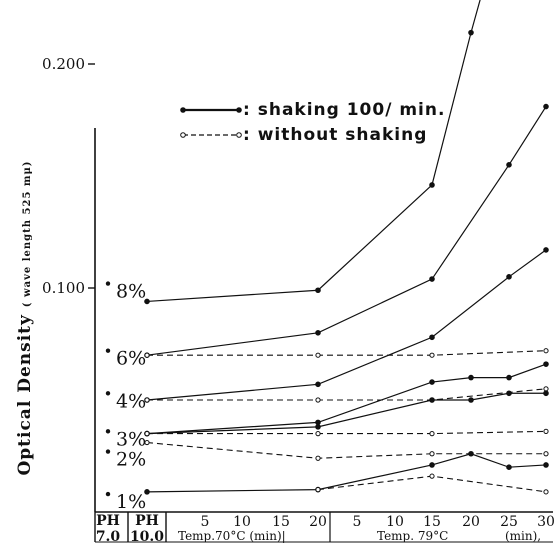  What do you see at coordinates (395, 522) in the screenshot?
I see `x-label-t79_10: 10` at bounding box center [395, 522].